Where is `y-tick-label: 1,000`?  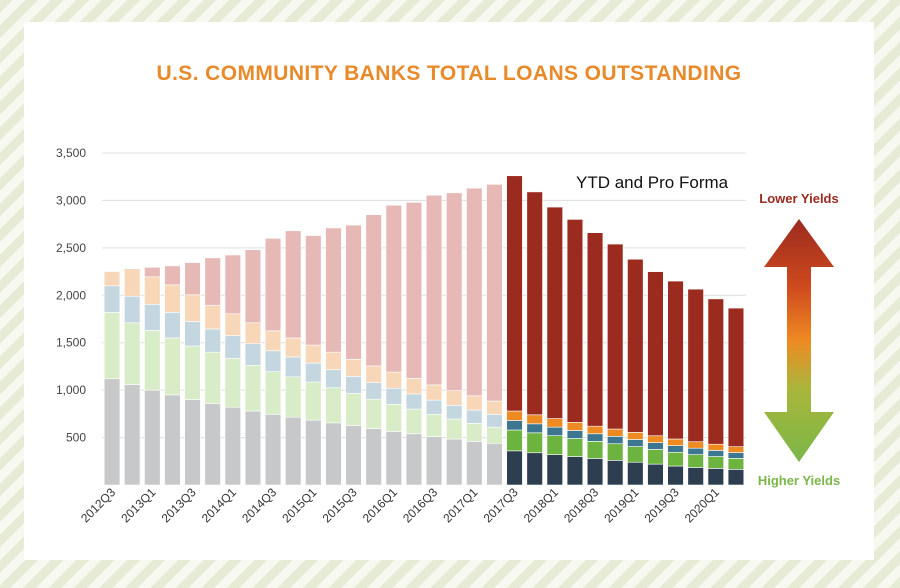 y-tick-label: 1,000 is located at coordinates (71, 390).